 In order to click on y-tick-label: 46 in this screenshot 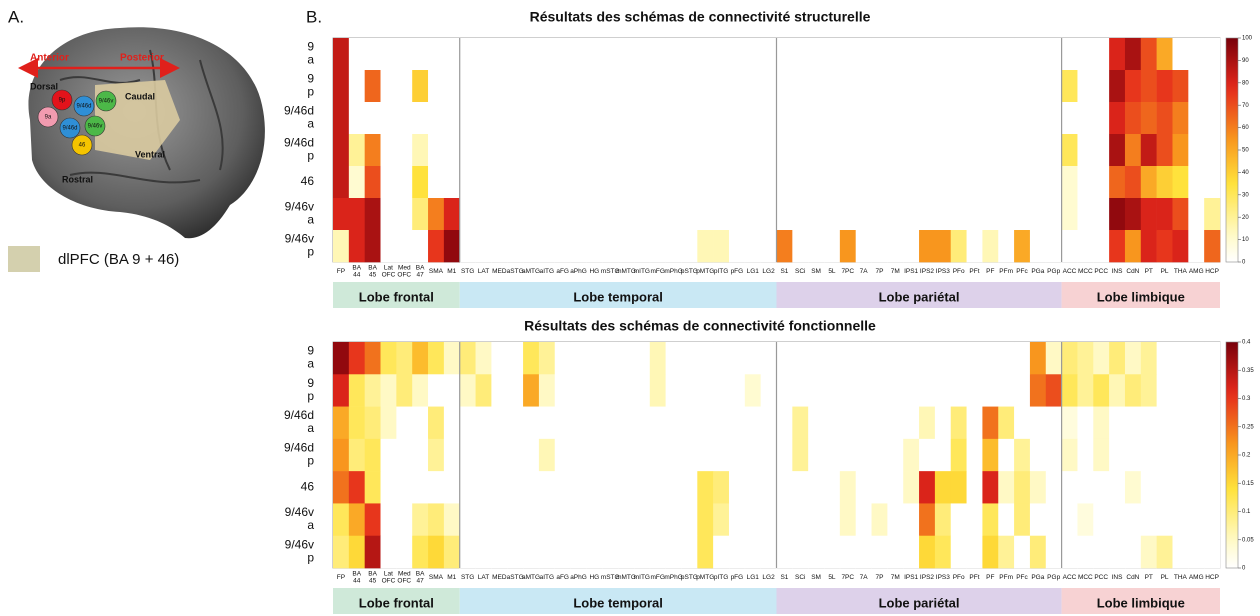, I will do `click(308, 486)`.